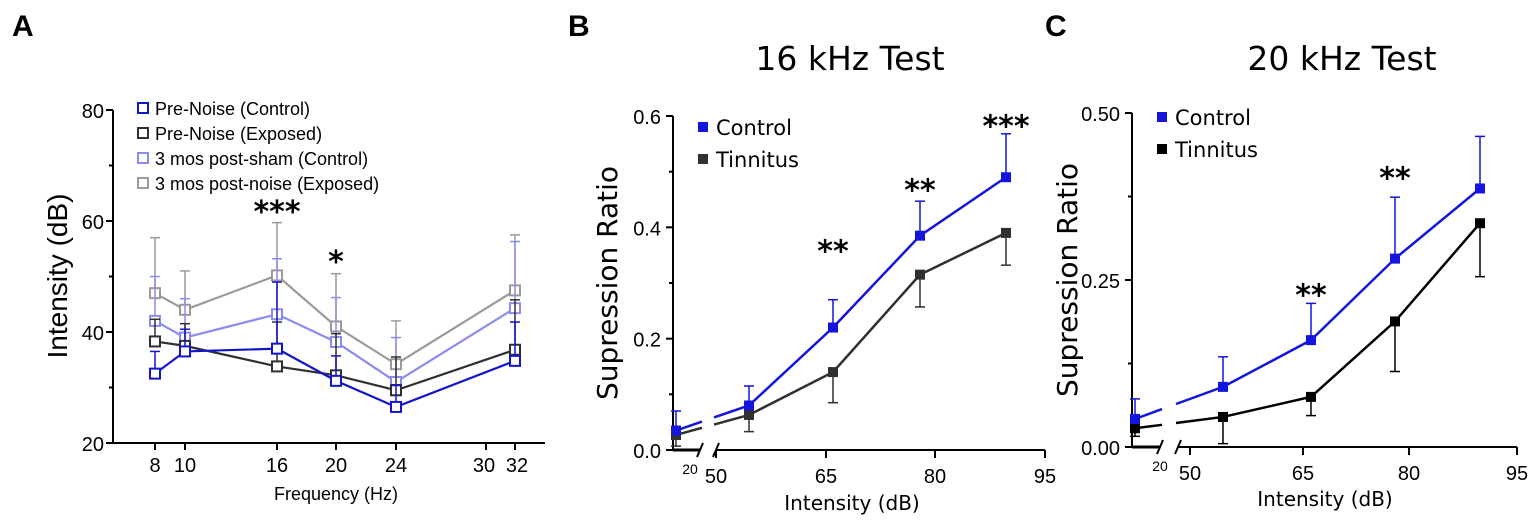 This screenshot has height=524, width=1535. Describe the element at coordinates (336, 466) in the screenshot. I see `x-tick-label-a: 20` at that location.